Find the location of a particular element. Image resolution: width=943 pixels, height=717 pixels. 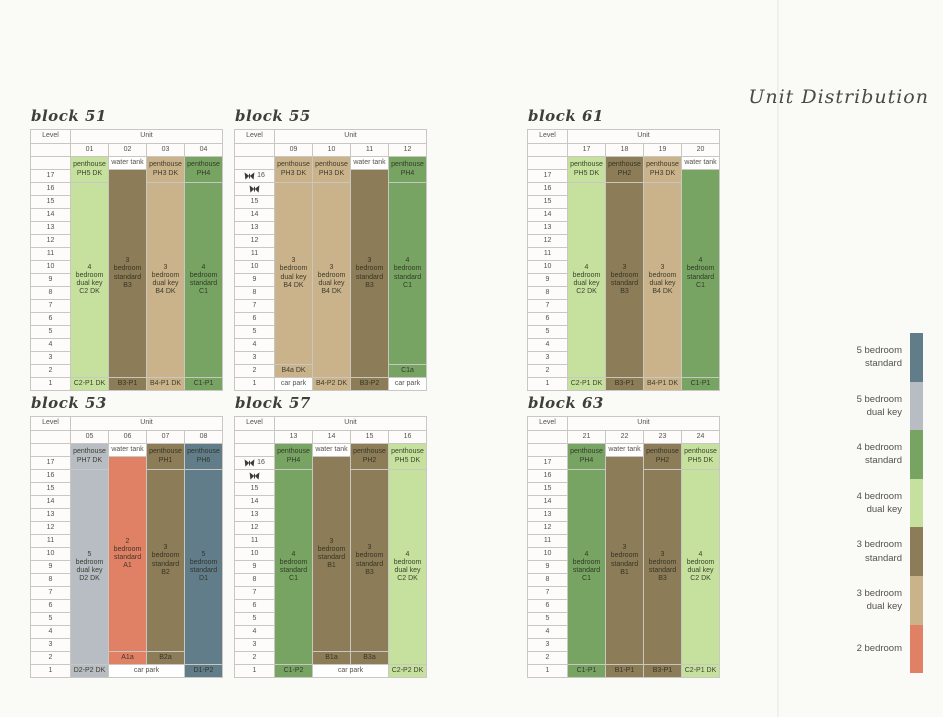

unit-number-cell: 15 is located at coordinates (369, 437).